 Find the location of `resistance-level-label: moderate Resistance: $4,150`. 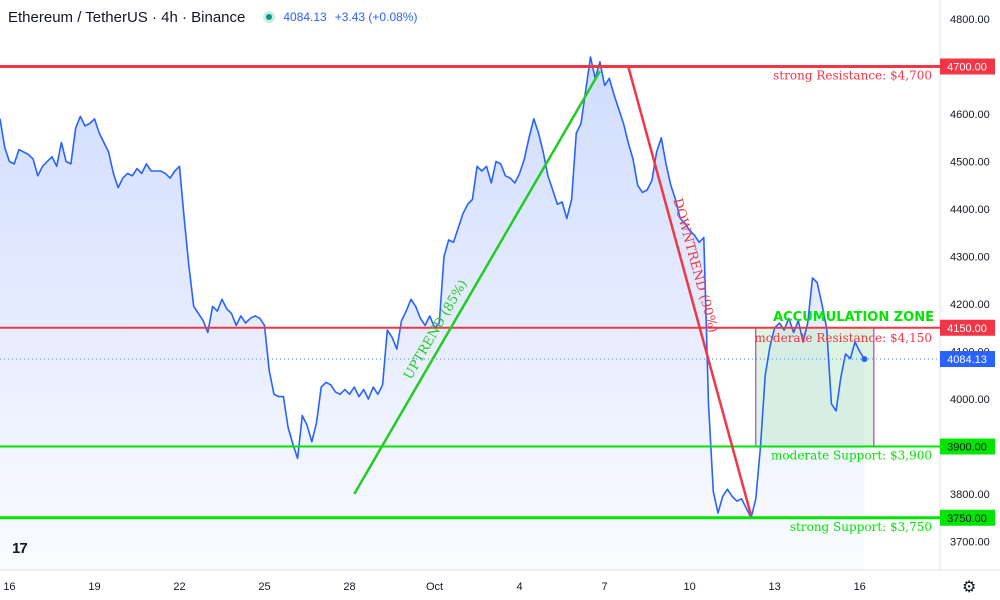

resistance-level-label: moderate Resistance: $4,150 is located at coordinates (843, 338).